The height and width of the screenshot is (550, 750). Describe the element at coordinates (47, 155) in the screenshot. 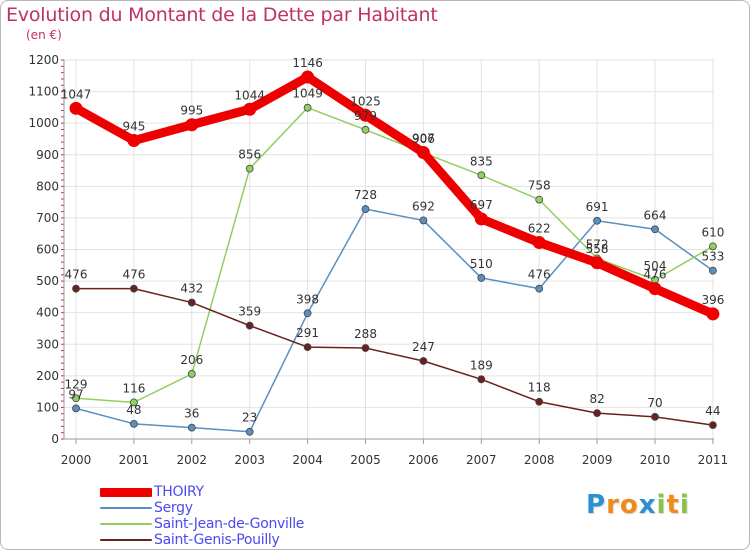

I see `y-tick-label: 900` at that location.